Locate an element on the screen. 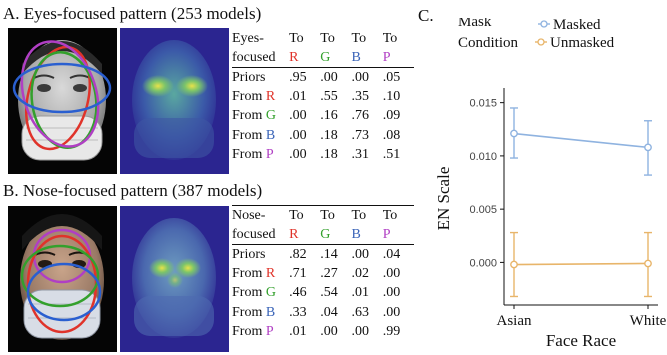 The image size is (667, 355). table-cell: .27 is located at coordinates (329, 274).